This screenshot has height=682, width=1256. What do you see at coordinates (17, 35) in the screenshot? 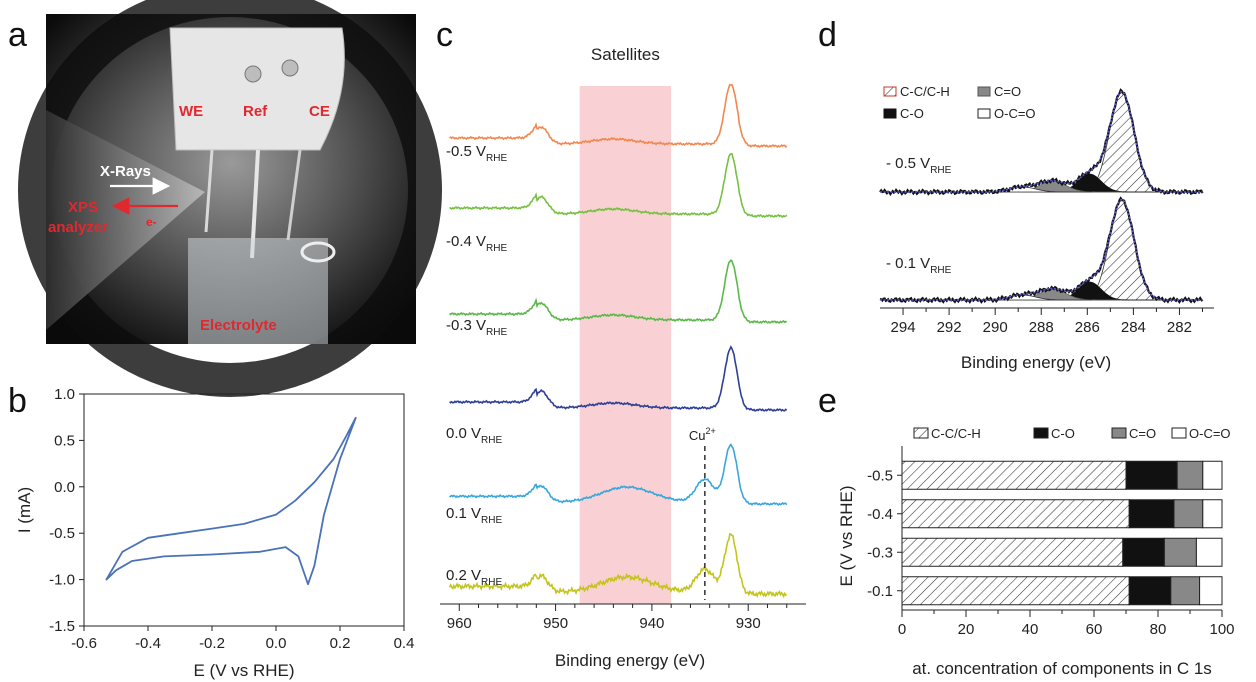
I see `panel-letter-a: a` at bounding box center [17, 35].